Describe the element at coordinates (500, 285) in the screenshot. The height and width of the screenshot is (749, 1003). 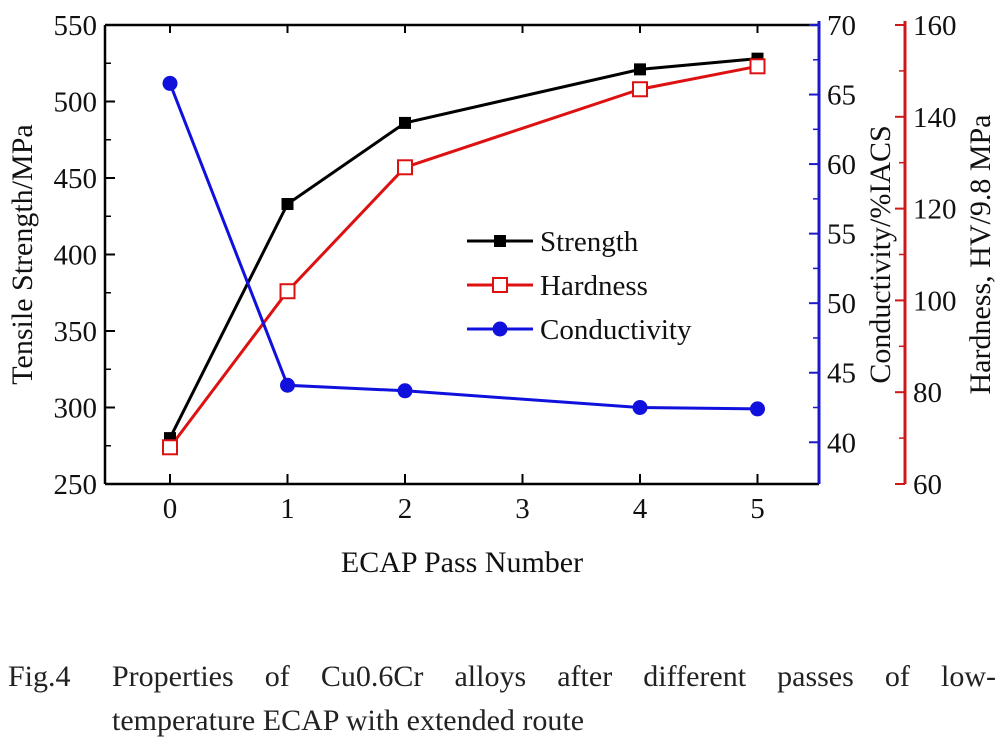
I see `legend-hardness-marker` at that location.